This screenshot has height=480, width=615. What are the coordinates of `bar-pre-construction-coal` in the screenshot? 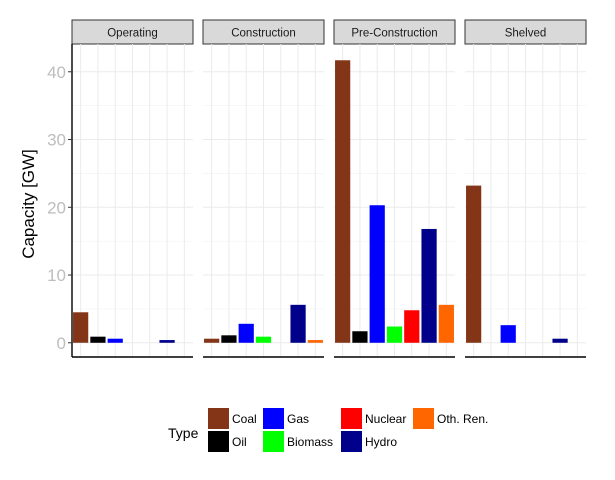 It's located at (343, 201).